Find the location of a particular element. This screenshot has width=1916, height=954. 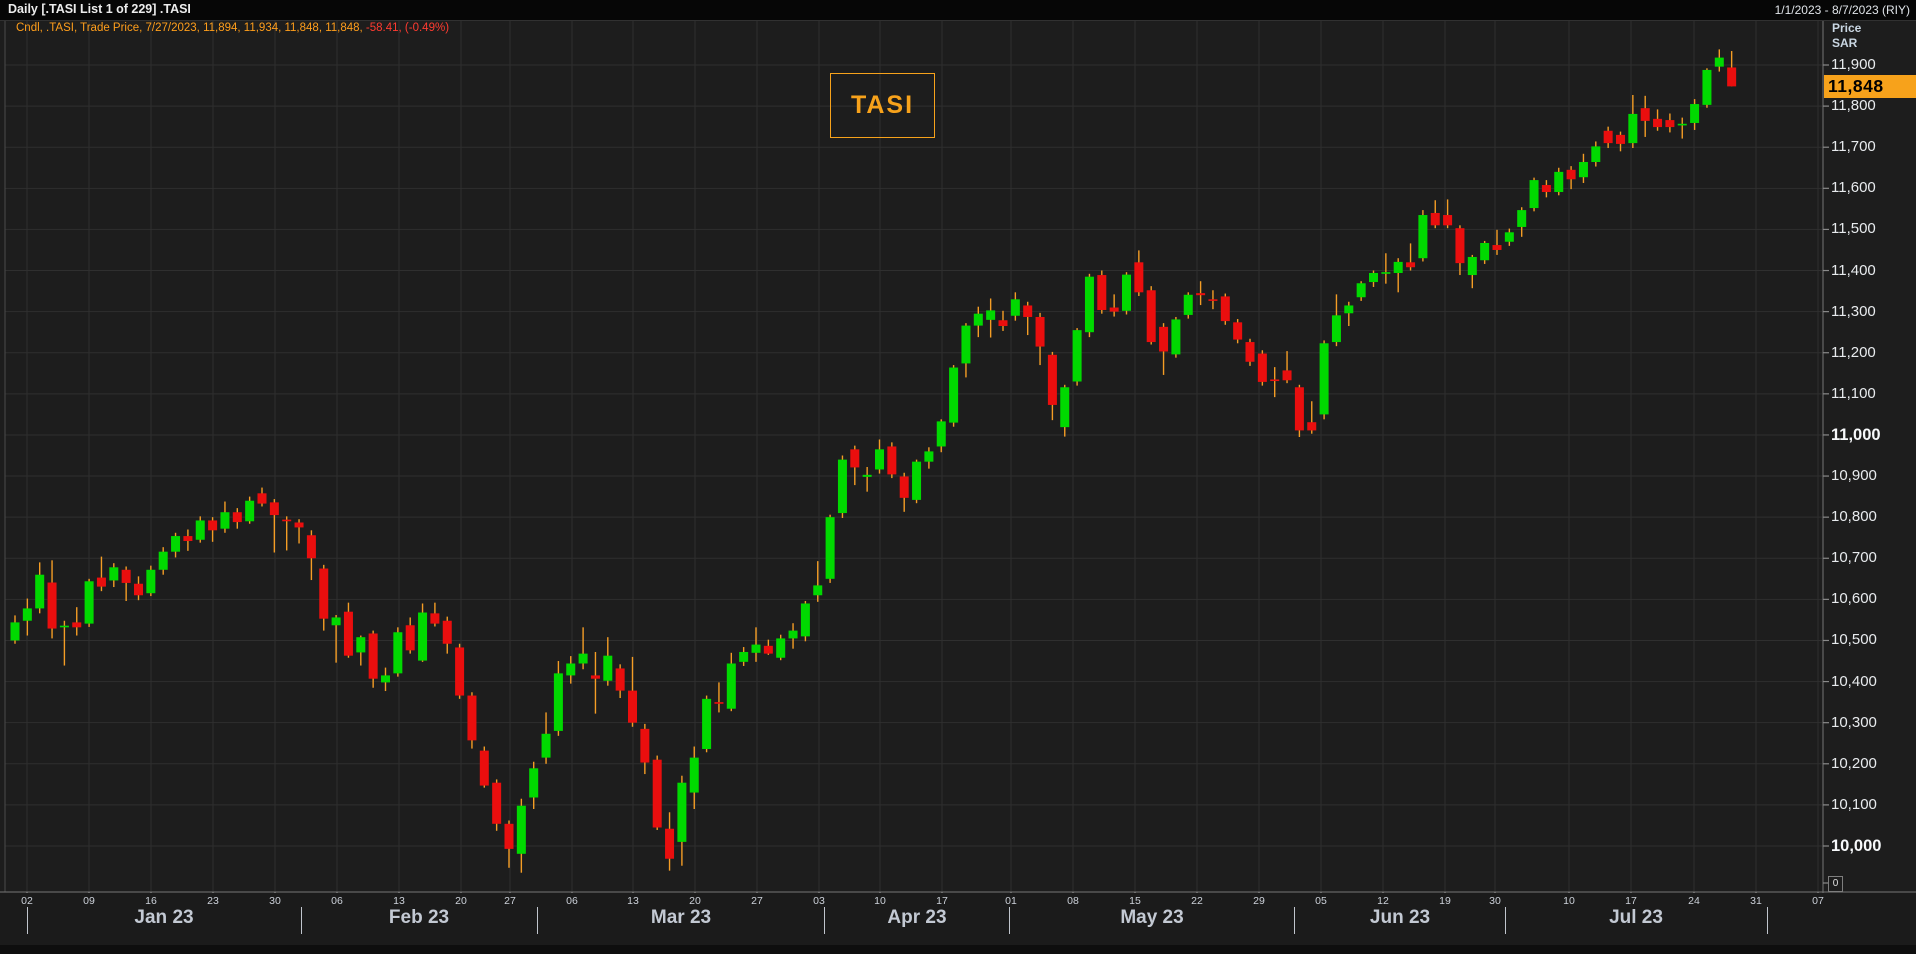

price-axis-label: 11,100 is located at coordinates (1853, 393).